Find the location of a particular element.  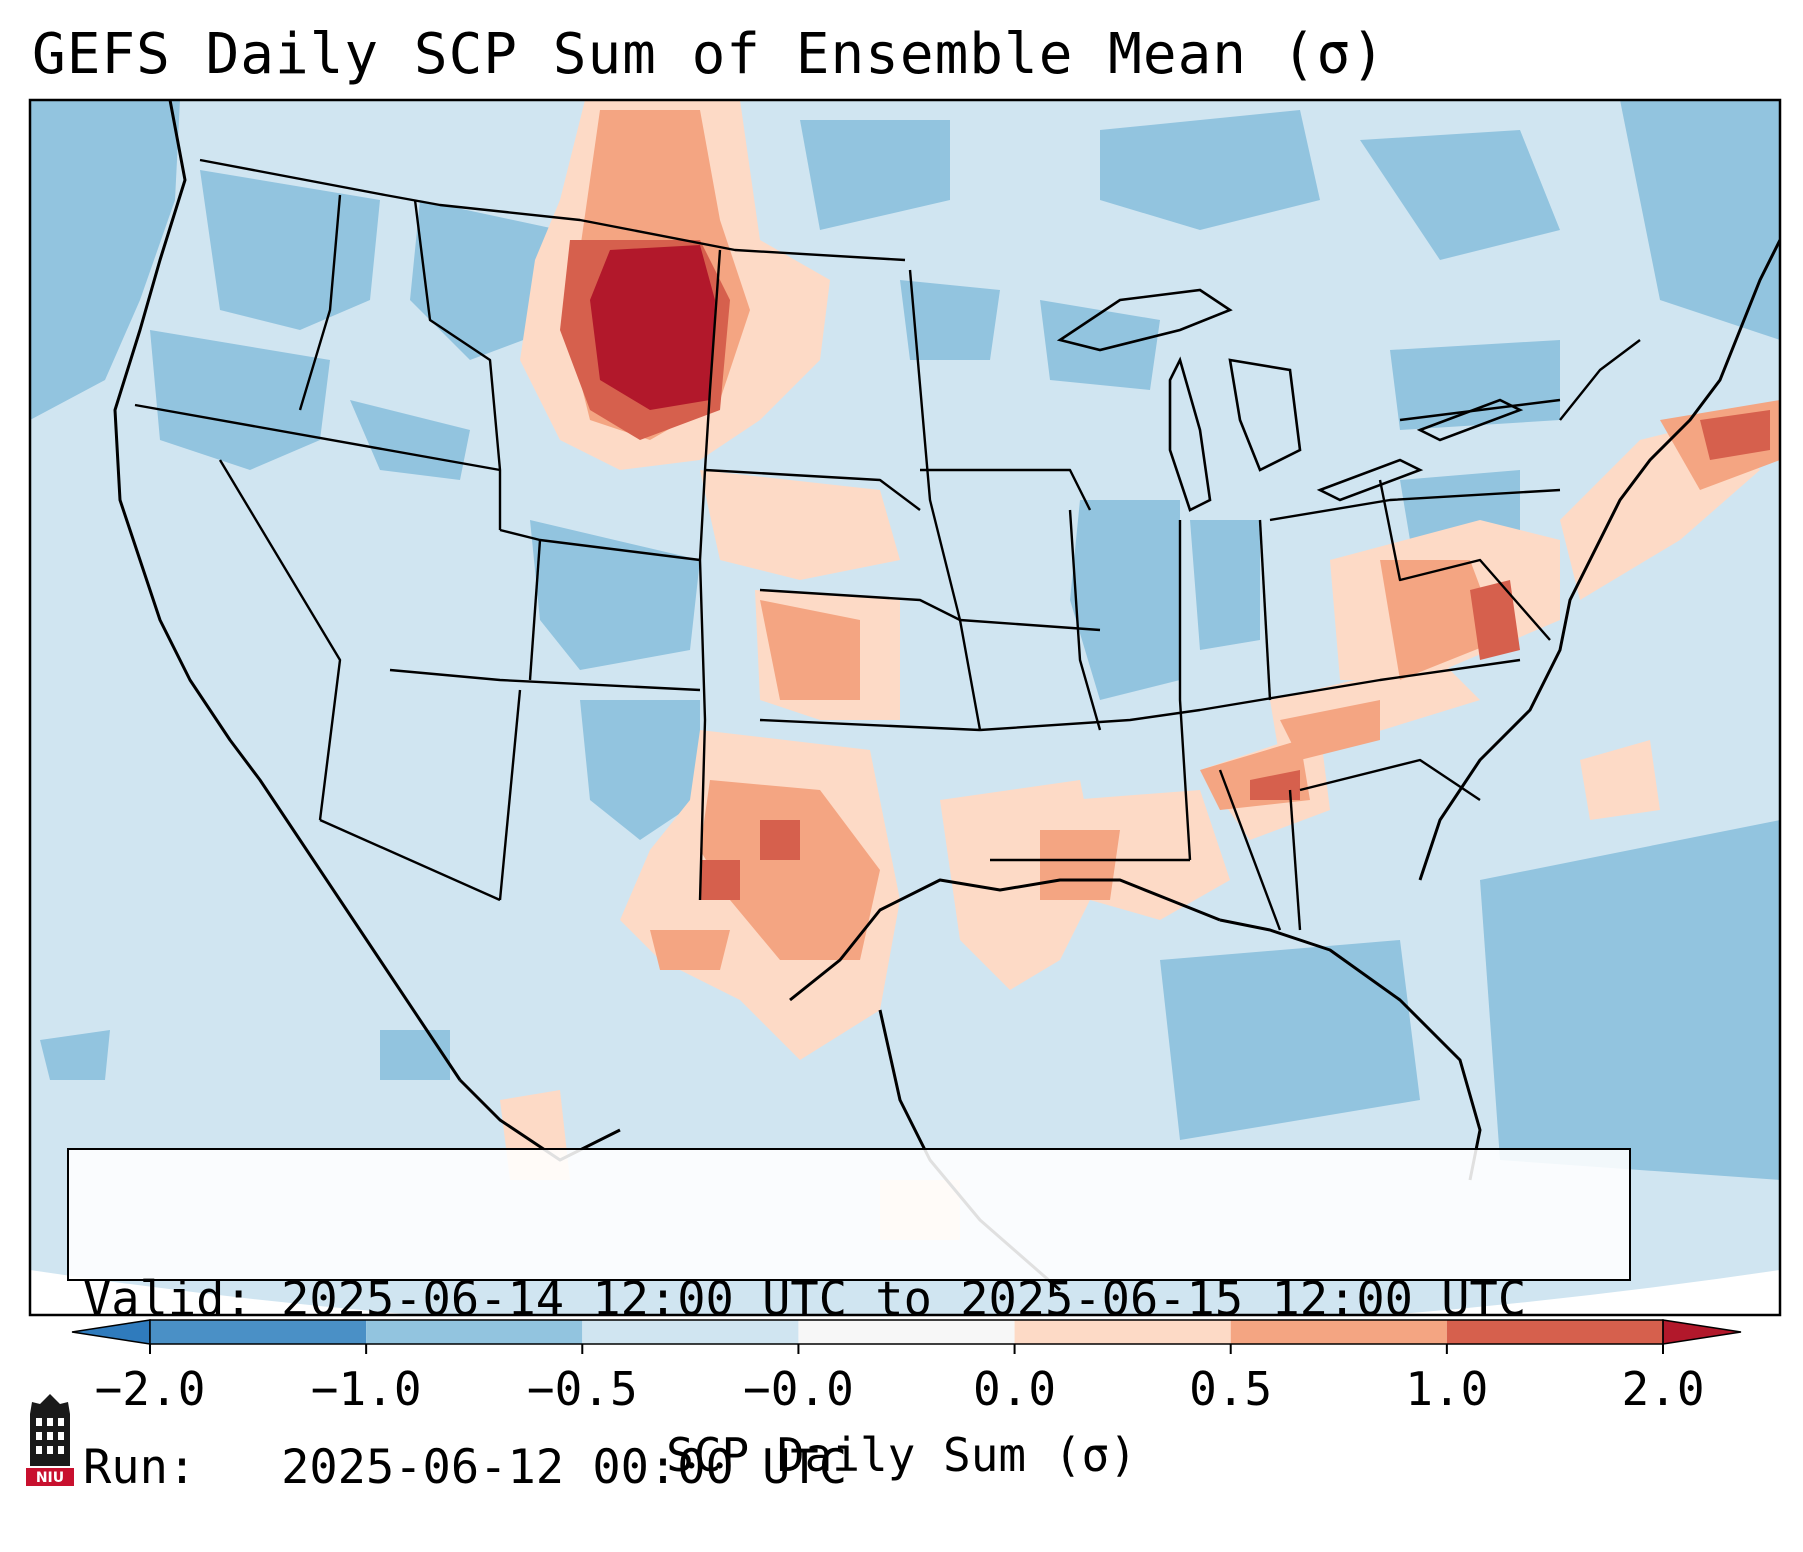

colorbar-label: SCP Daily Sum (σ) is located at coordinates (901, 1455).